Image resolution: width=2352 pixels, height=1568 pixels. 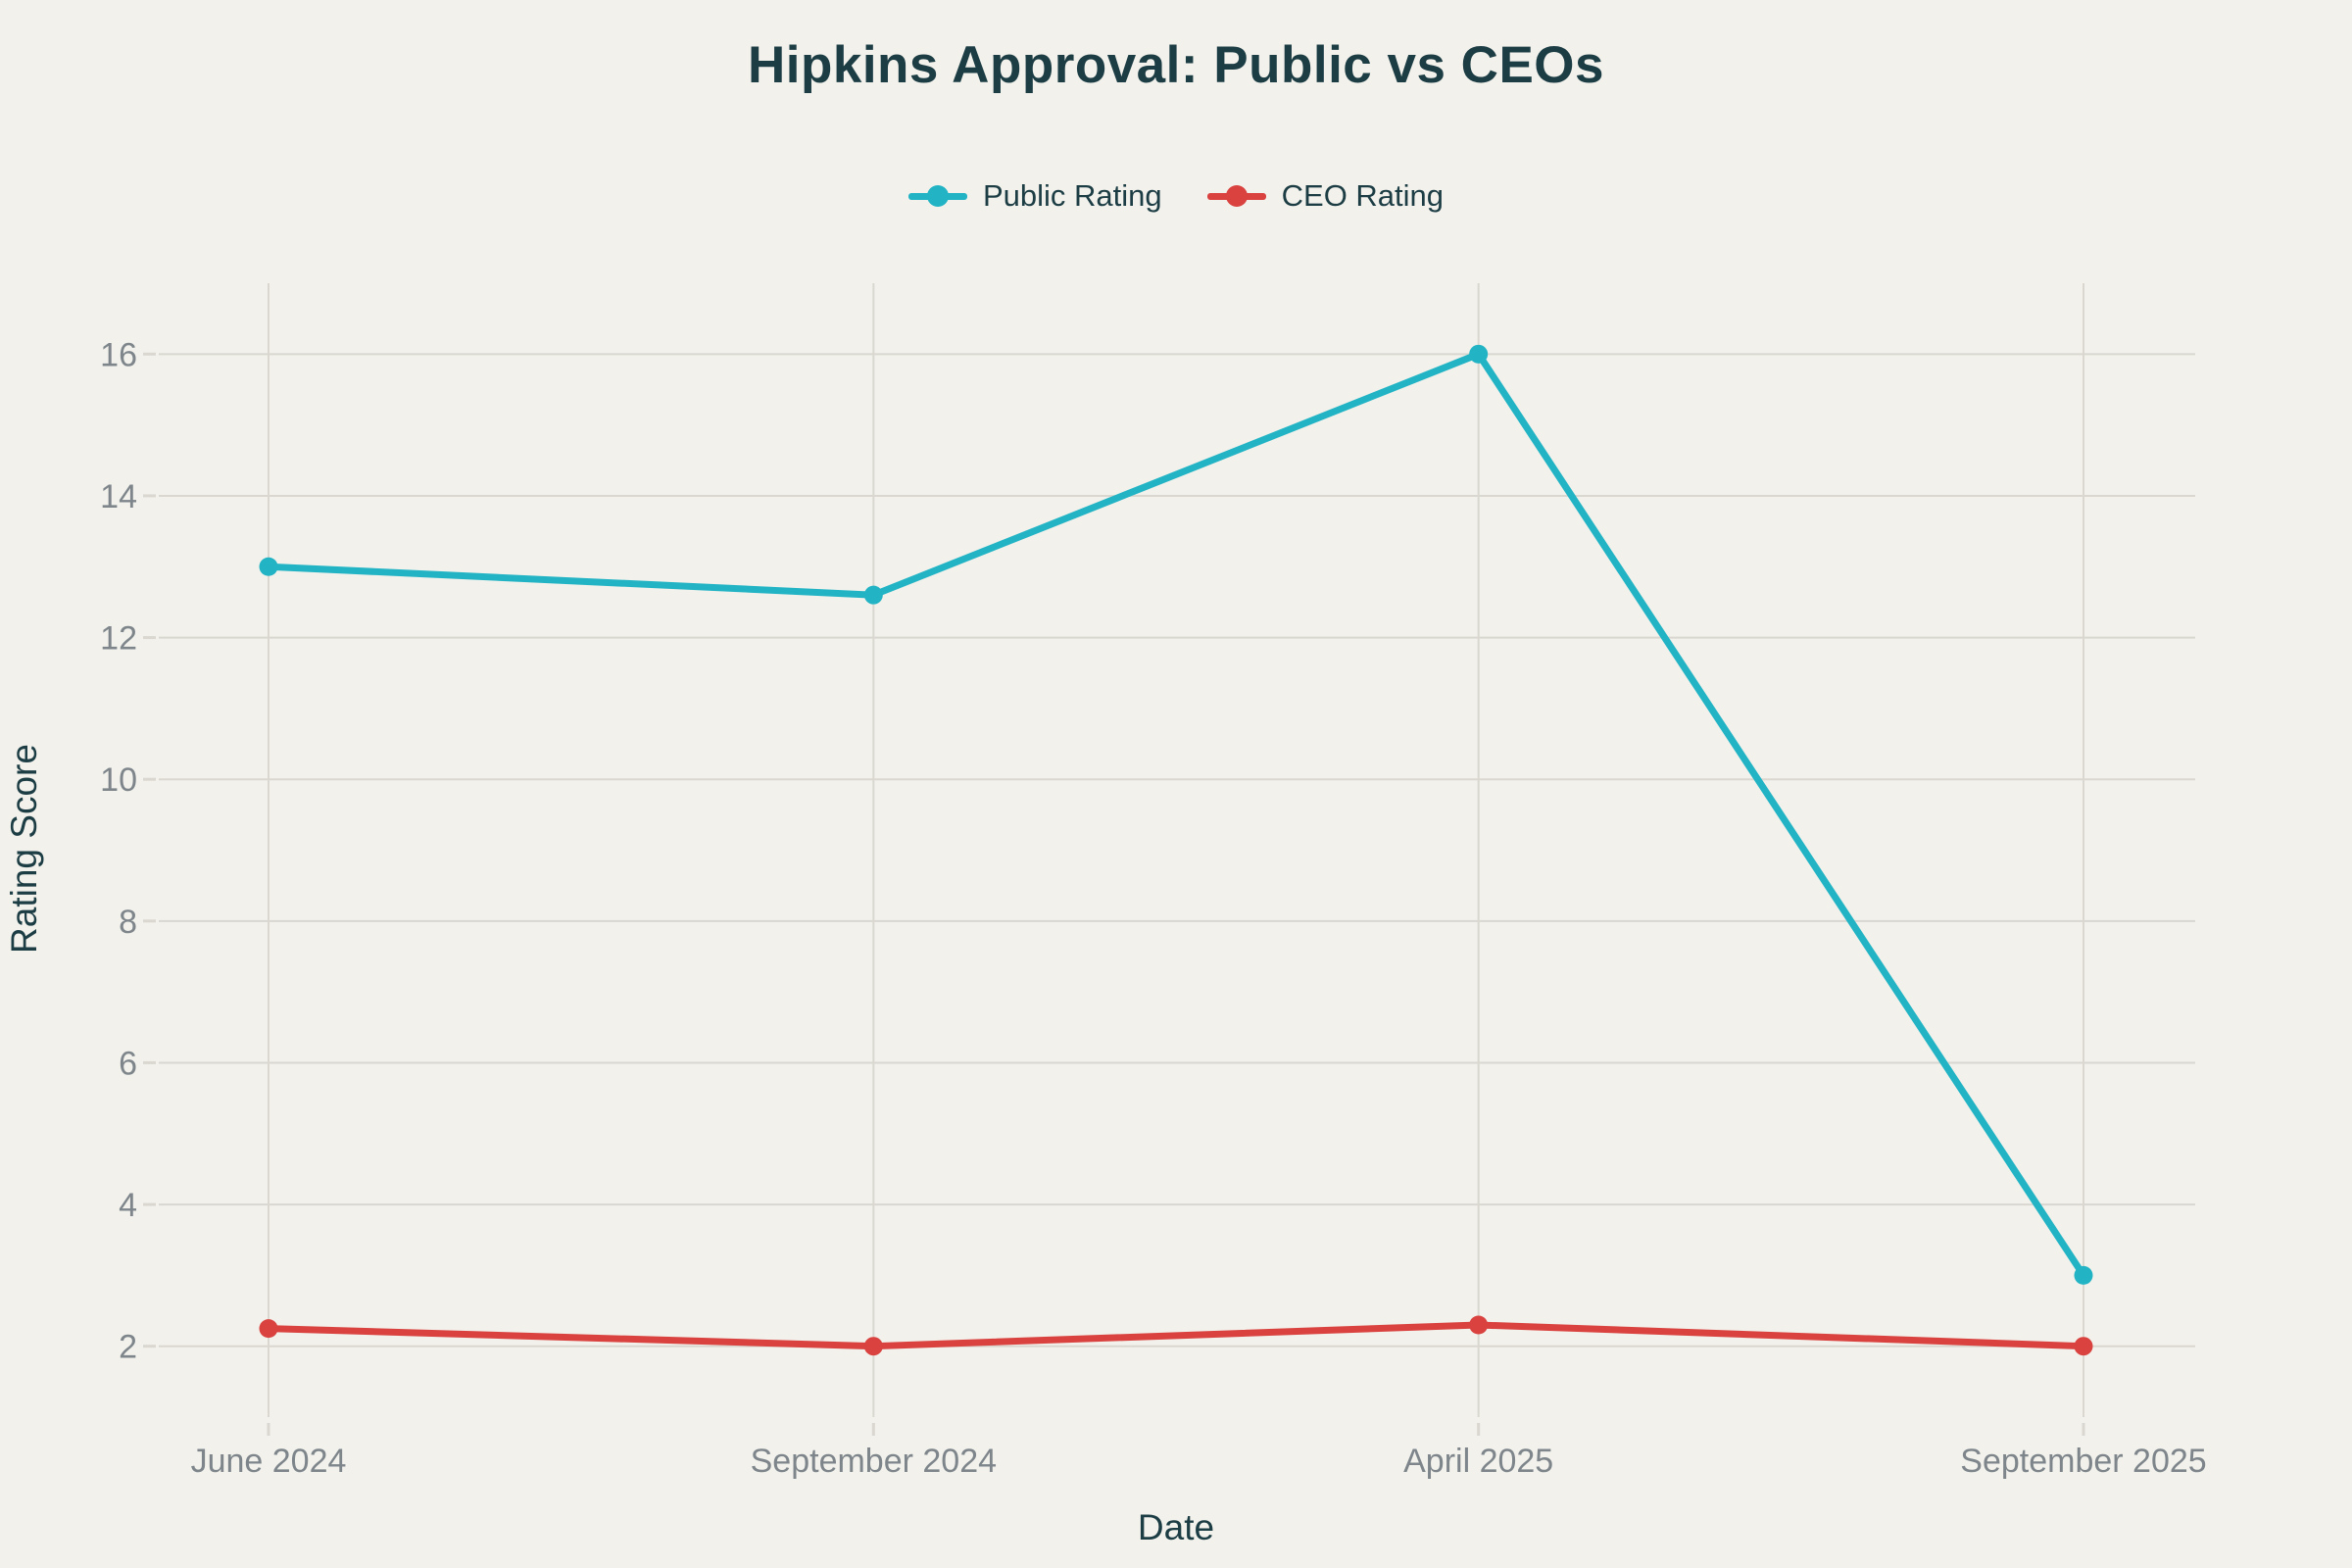 What do you see at coordinates (2083, 1461) in the screenshot?
I see `x-tick-label-3: September 2025` at bounding box center [2083, 1461].